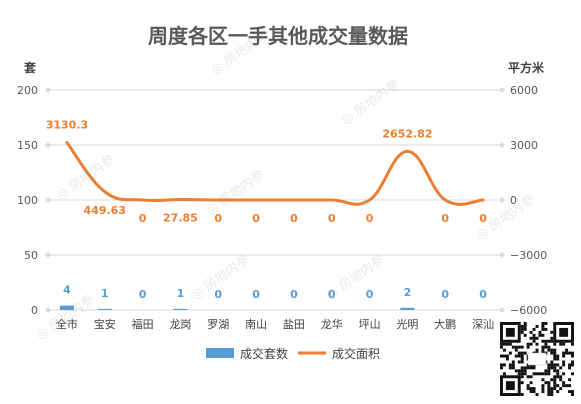 Image resolution: width=581 pixels, height=404 pixels. I want to click on x-tick-label: 大鹏, so click(445, 324).